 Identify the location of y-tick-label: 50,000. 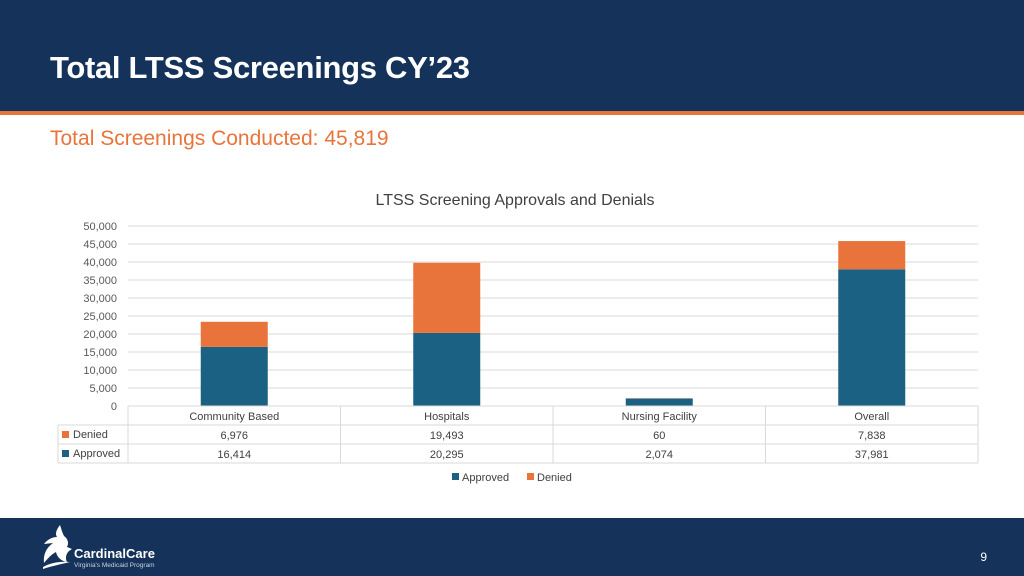
(100, 227).